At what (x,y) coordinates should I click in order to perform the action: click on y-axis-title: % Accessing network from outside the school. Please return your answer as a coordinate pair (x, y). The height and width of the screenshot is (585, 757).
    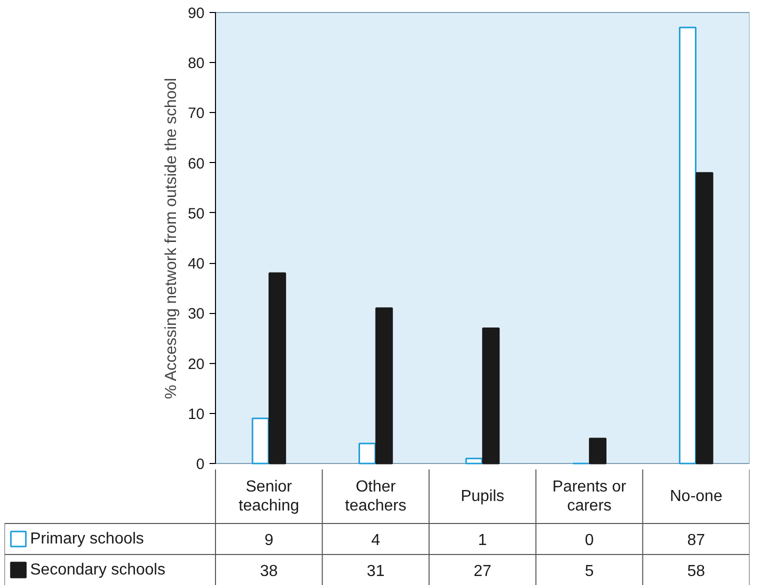
    Looking at the image, I should click on (171, 238).